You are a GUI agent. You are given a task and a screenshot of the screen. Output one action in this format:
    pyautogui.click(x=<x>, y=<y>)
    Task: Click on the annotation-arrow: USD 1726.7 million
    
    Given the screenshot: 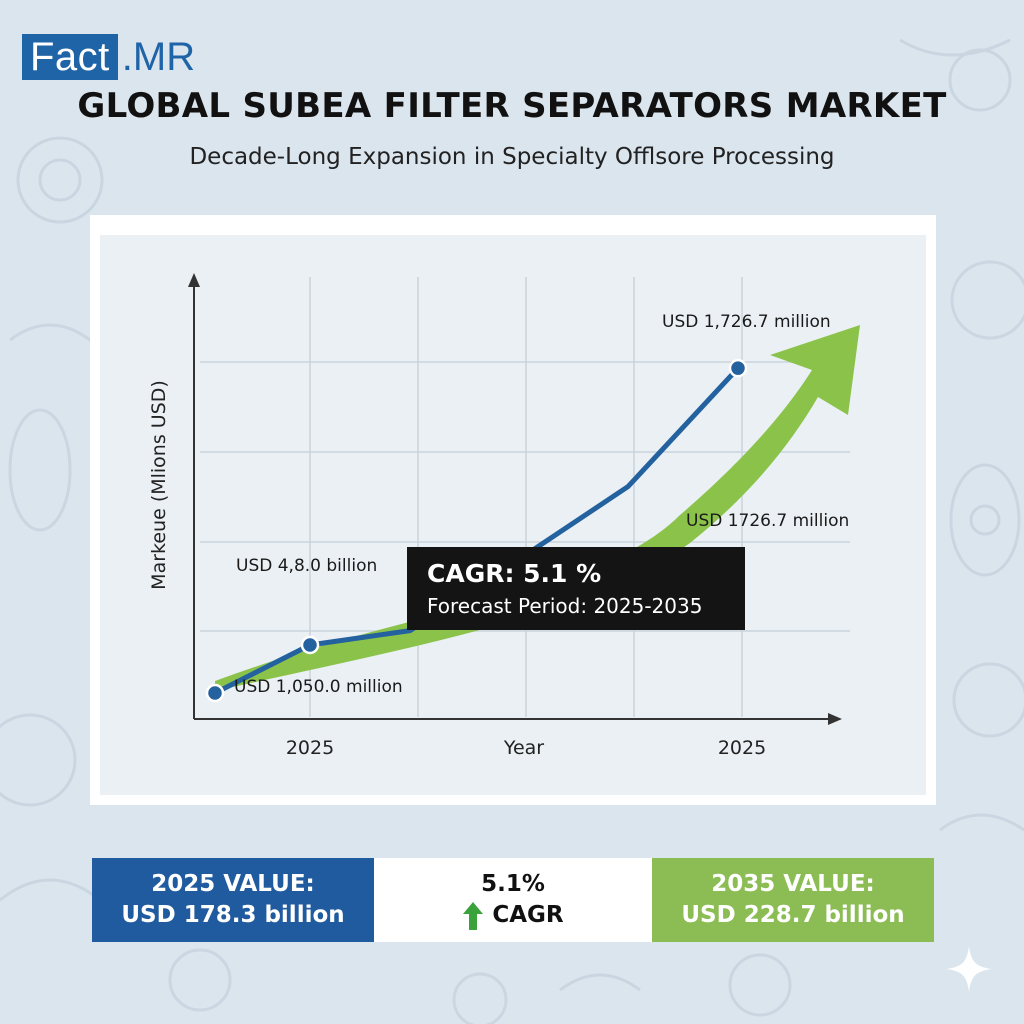 What is the action you would take?
    pyautogui.click(x=767, y=521)
    